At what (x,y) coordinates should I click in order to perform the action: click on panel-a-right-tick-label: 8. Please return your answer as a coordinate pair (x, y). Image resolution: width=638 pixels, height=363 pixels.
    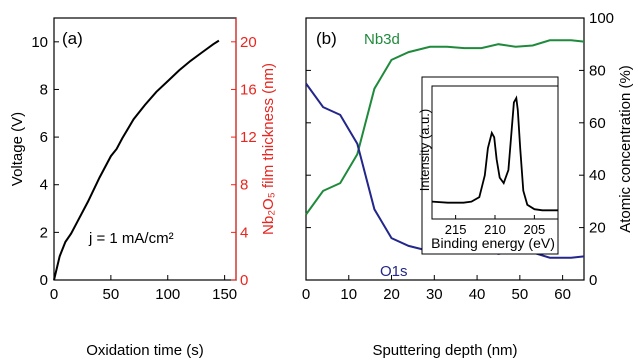
    Looking at the image, I should click on (244, 185).